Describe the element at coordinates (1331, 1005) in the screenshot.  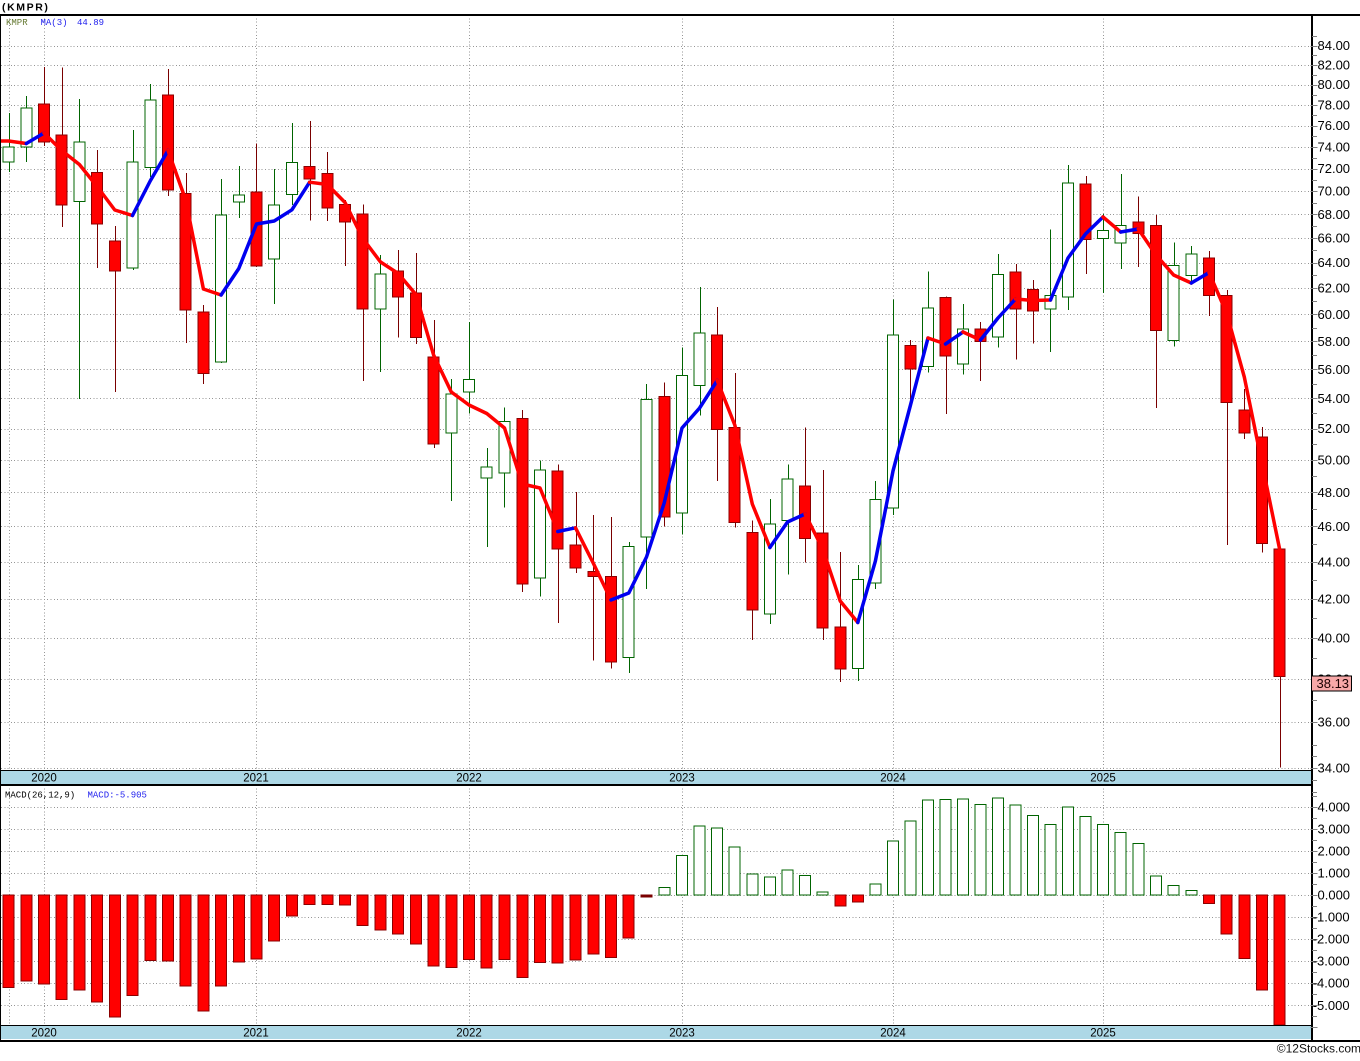
I see `svg-text: -5.000` at that location.